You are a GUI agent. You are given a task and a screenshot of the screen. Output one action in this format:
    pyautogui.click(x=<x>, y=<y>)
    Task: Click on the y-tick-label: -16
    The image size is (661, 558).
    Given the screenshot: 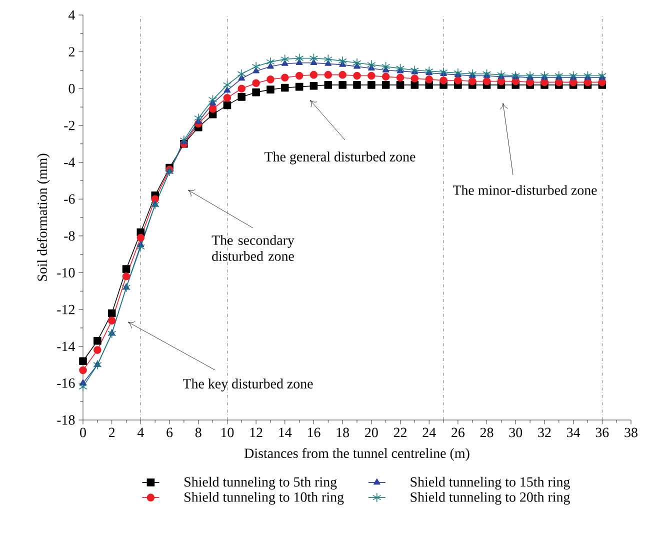 What is the action you would take?
    pyautogui.click(x=66, y=383)
    